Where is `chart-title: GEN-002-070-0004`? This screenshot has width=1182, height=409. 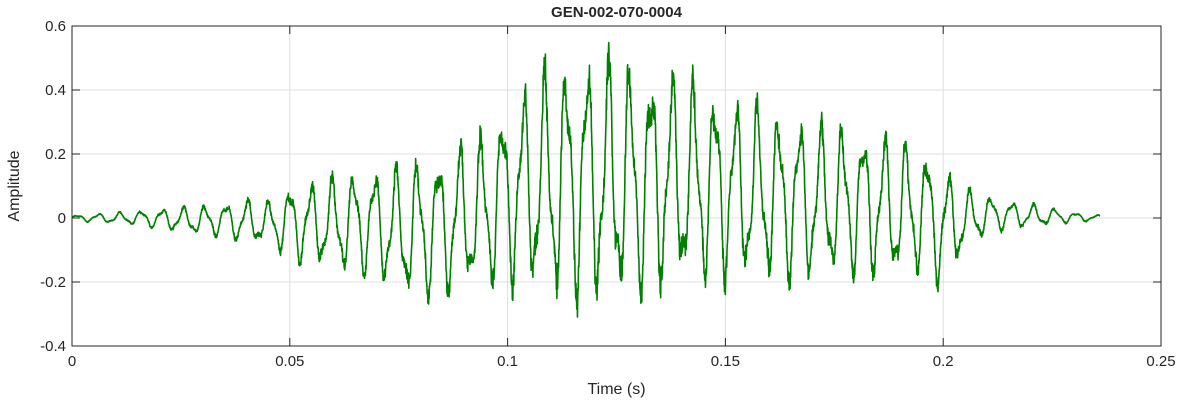 chart-title: GEN-002-070-0004 is located at coordinates (617, 12).